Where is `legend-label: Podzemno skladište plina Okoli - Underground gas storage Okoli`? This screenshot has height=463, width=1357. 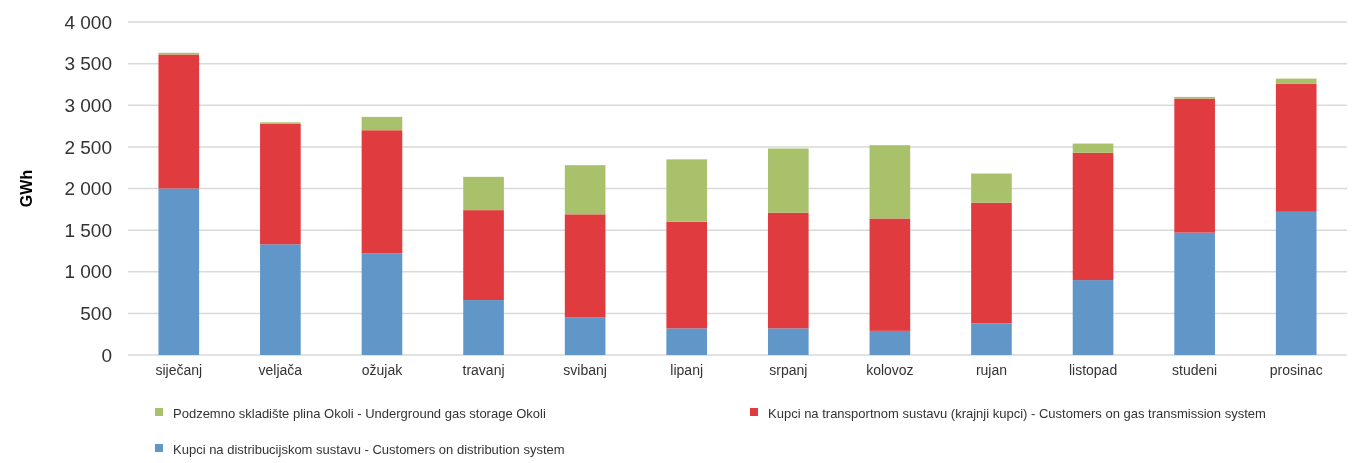
legend-label: Podzemno skladište plina Okoli - Underground gas storage Okoli is located at coordinates (359, 413).